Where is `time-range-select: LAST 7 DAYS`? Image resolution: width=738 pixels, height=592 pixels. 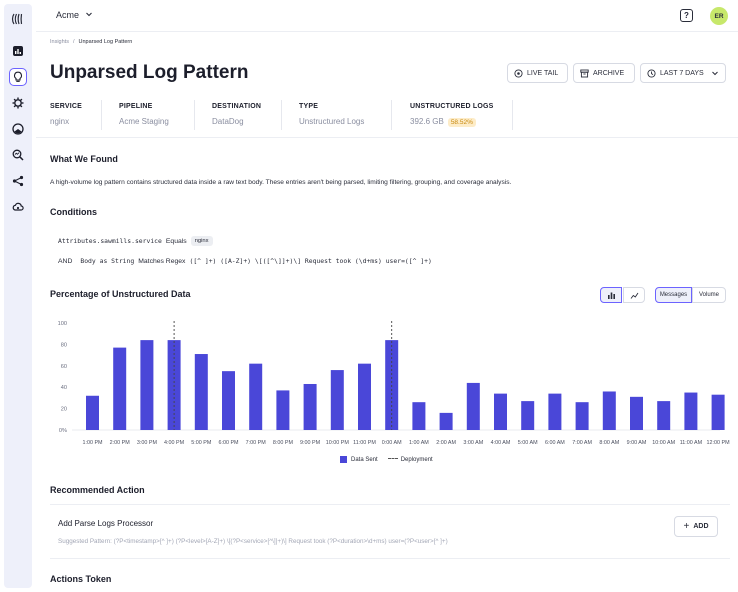 time-range-select: LAST 7 DAYS is located at coordinates (683, 73).